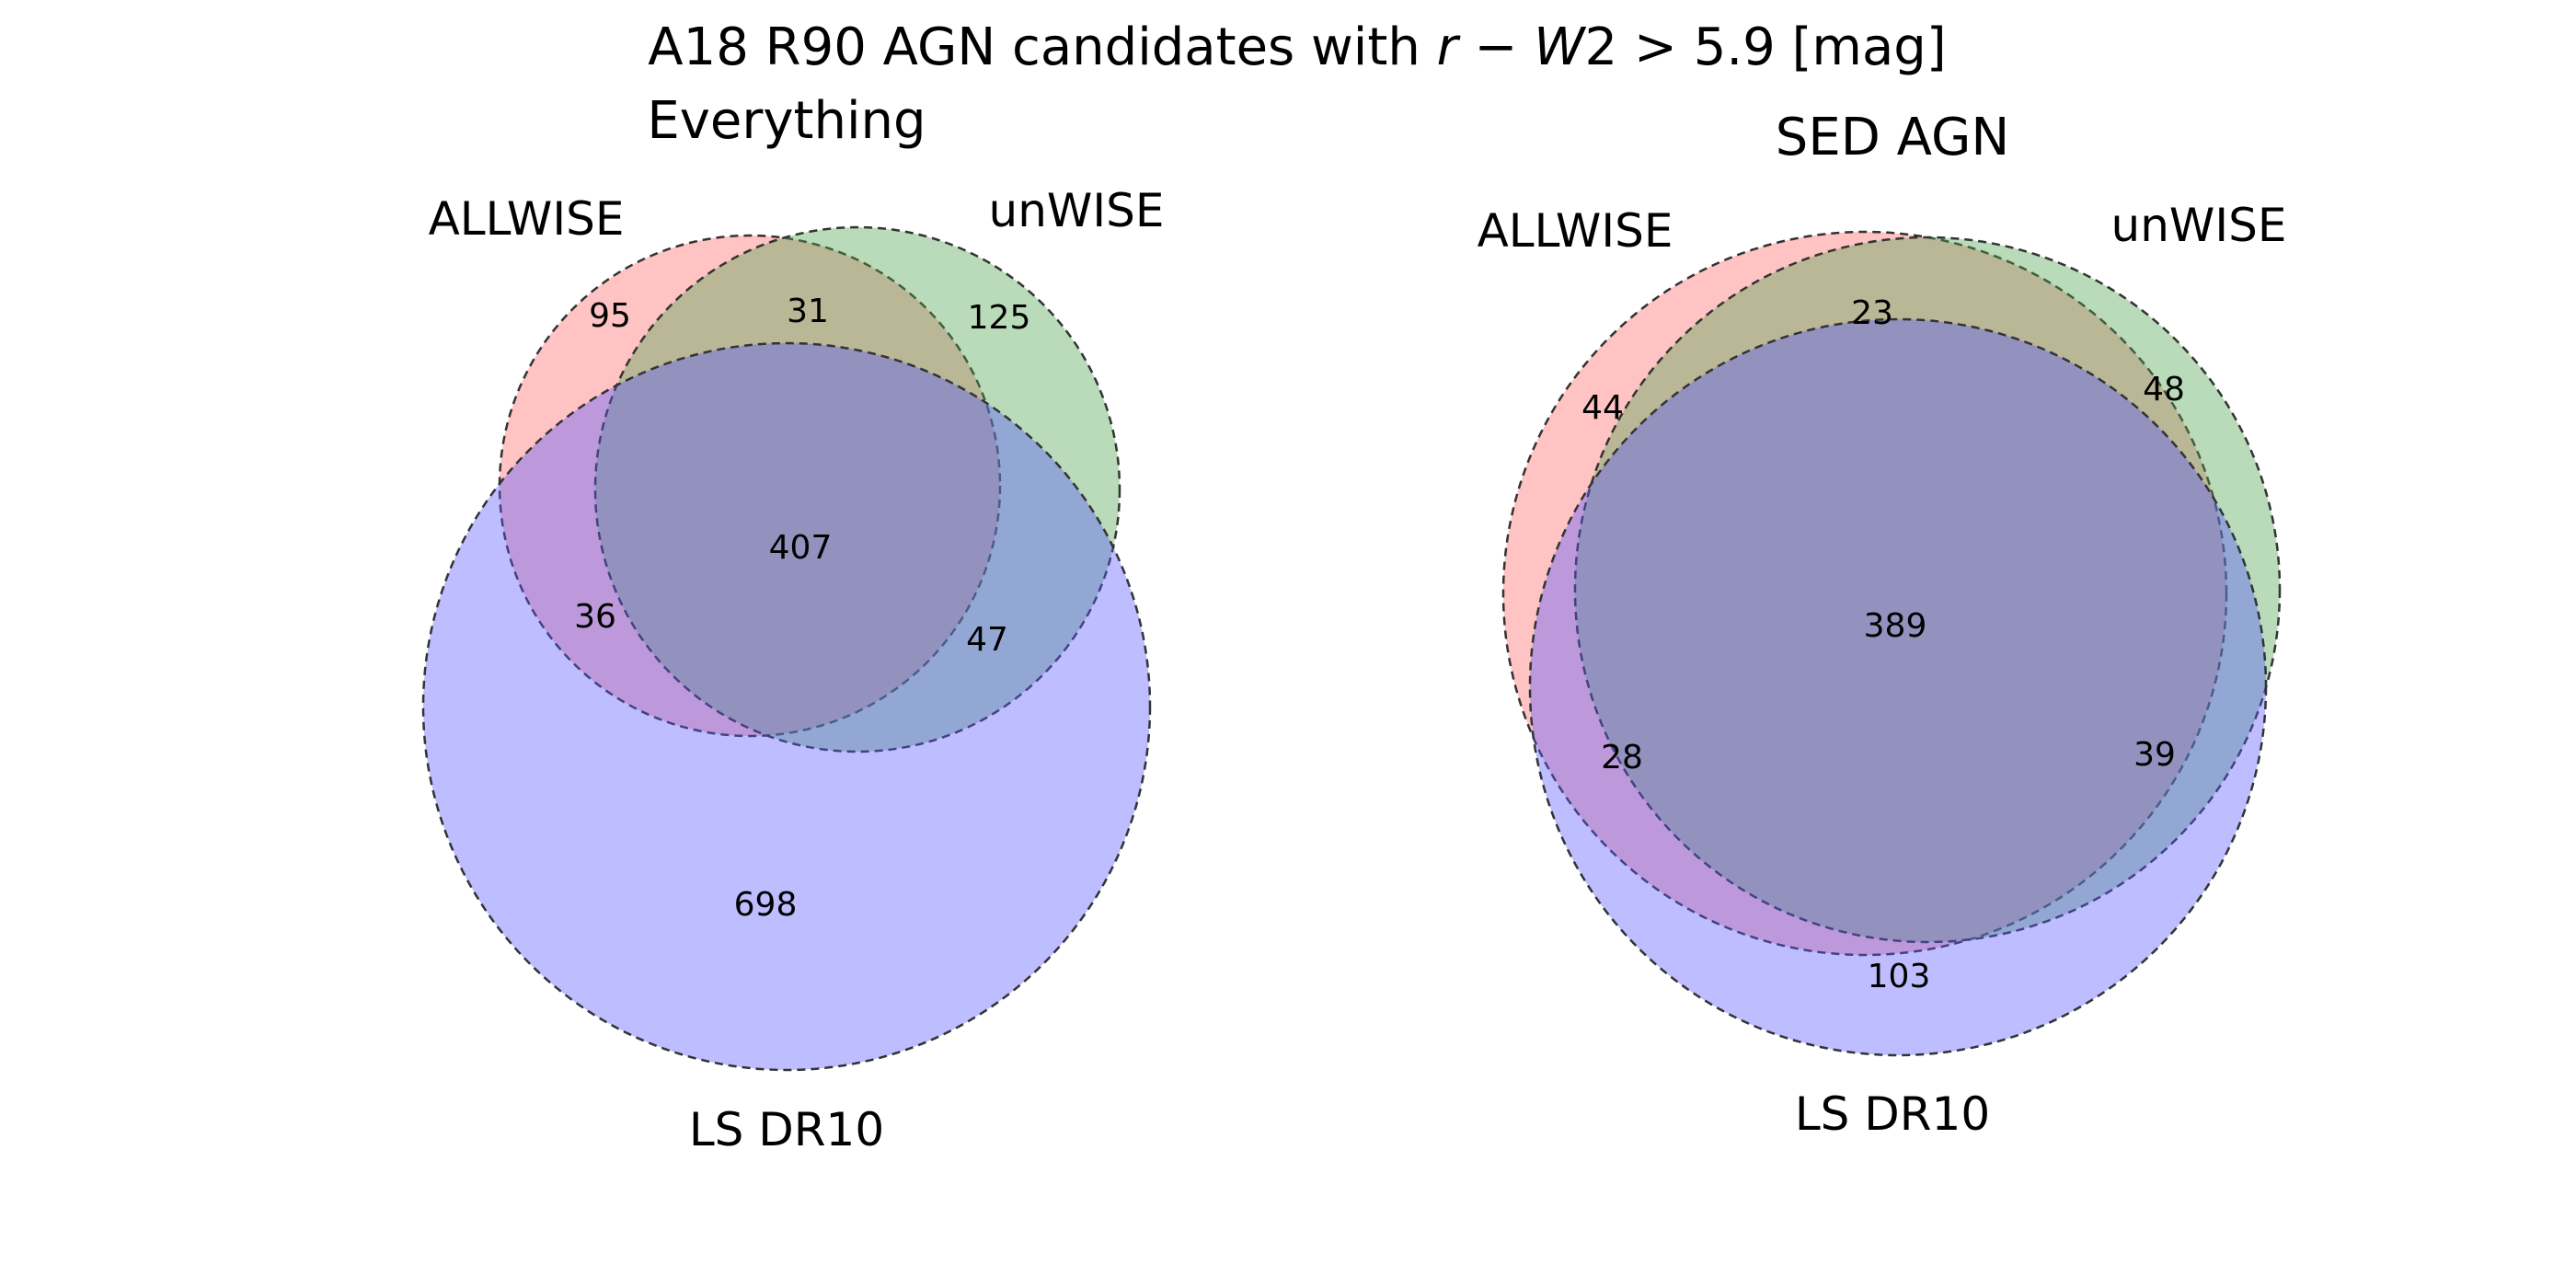 Image resolution: width=2576 pixels, height=1288 pixels. What do you see at coordinates (786, 121) in the screenshot?
I see `panel-title: Everything` at bounding box center [786, 121].